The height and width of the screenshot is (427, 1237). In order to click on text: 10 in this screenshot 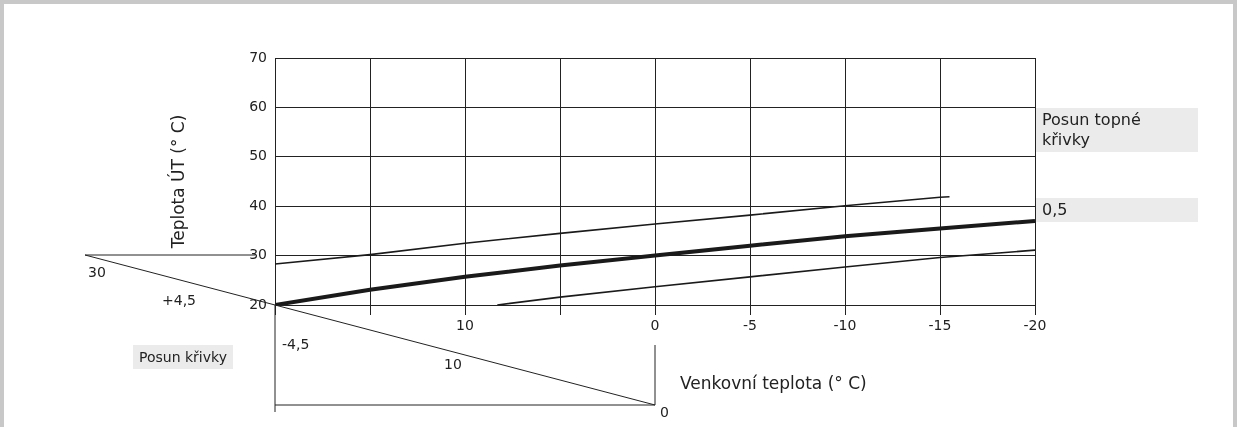, I will do `click(453, 364)`.